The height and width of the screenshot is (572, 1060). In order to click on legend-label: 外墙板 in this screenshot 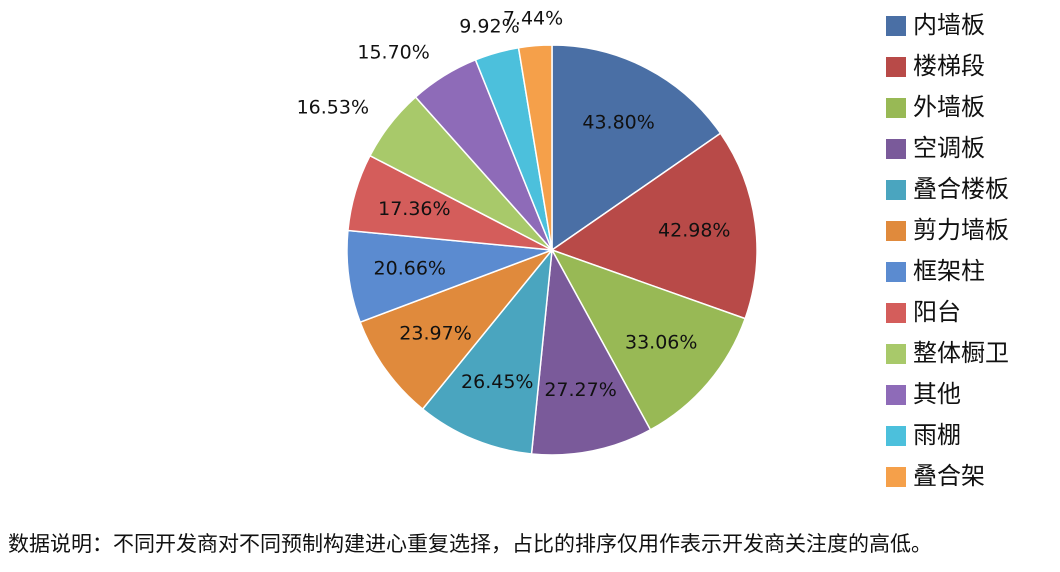, I will do `click(949, 107)`.